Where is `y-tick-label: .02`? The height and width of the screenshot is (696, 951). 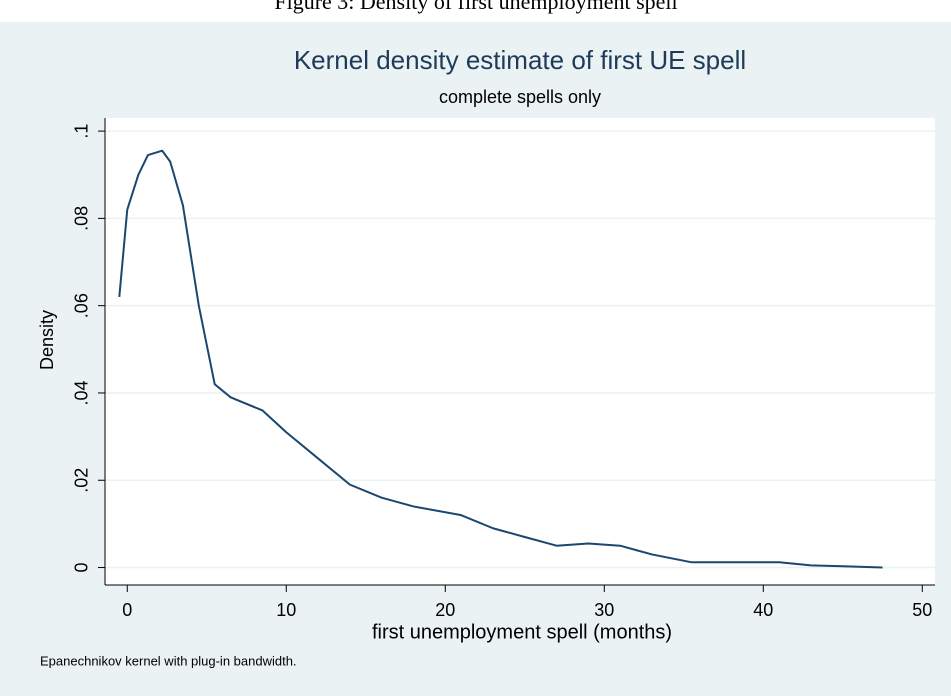 y-tick-label: .02 is located at coordinates (82, 480).